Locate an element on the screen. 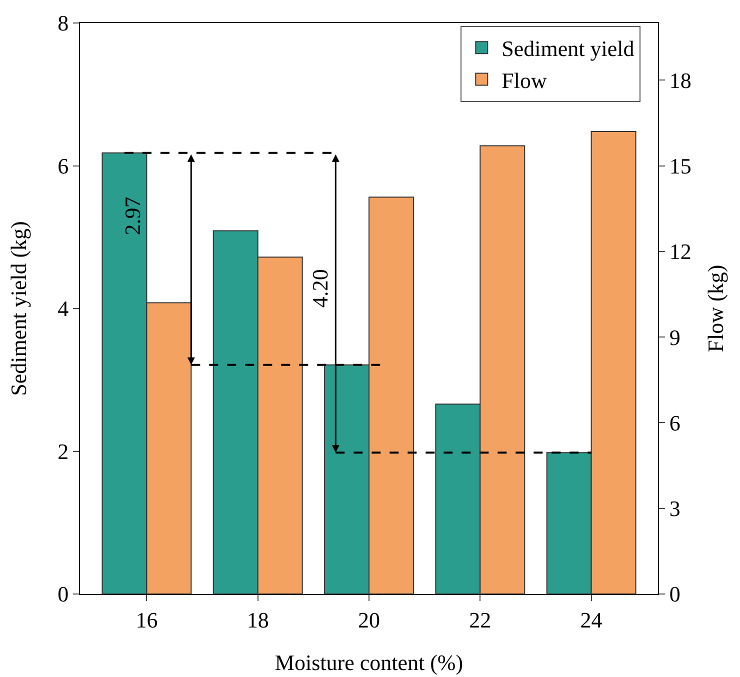 The width and height of the screenshot is (740, 677). y-tick-label: 4 is located at coordinates (63, 309).